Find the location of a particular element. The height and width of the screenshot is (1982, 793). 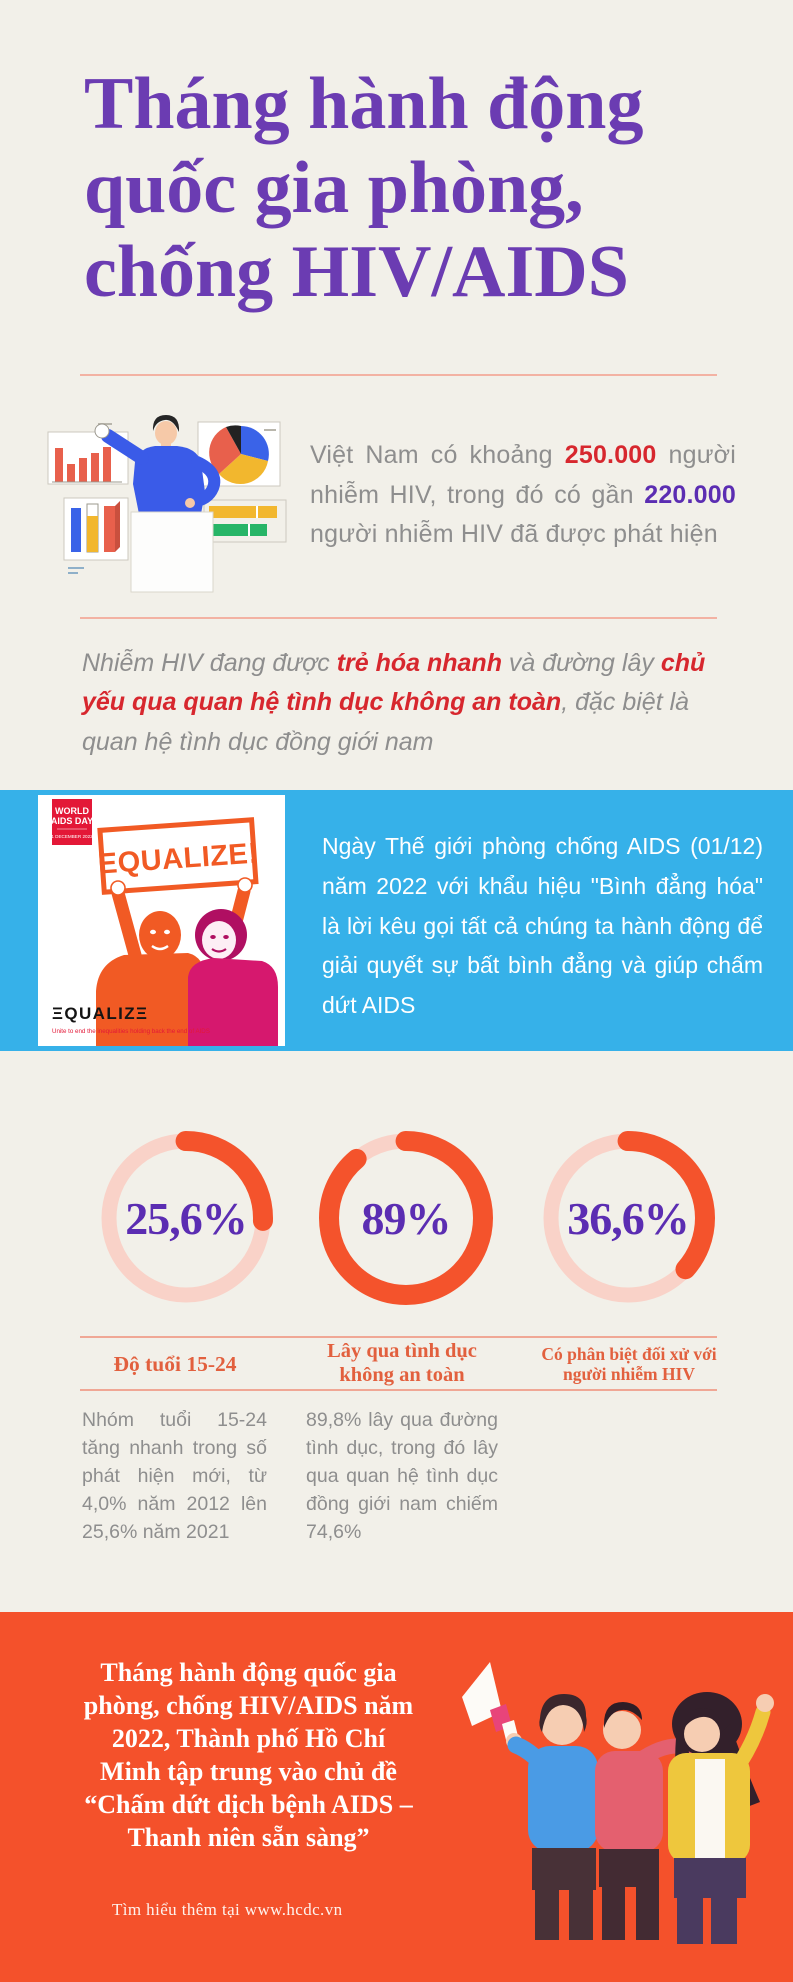

equalize-sign: EQUALIZE! is located at coordinates (178, 856).